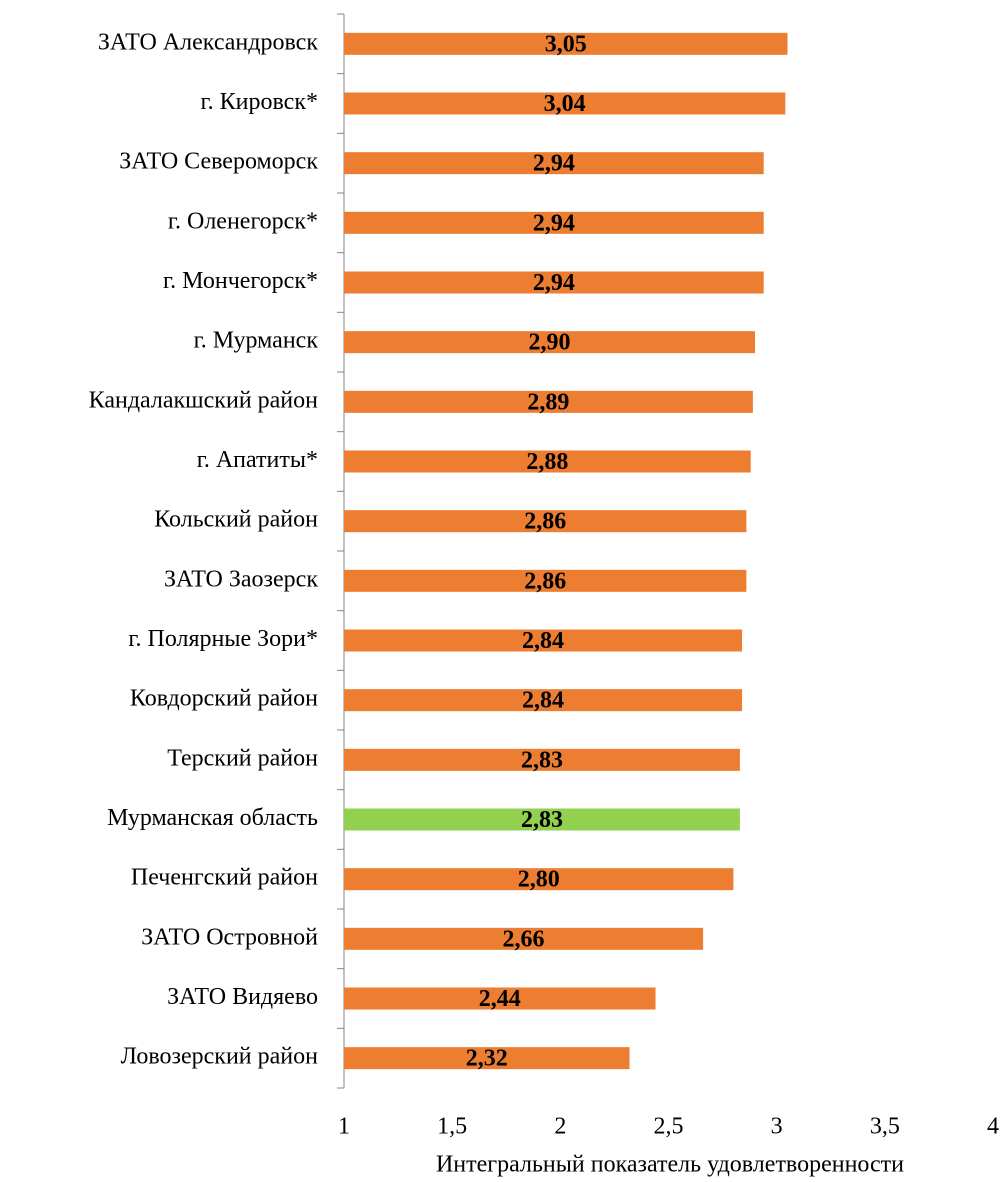 The height and width of the screenshot is (1182, 1003). What do you see at coordinates (243, 221) in the screenshot?
I see `y-tick-label: г. Оленегорск*` at bounding box center [243, 221].